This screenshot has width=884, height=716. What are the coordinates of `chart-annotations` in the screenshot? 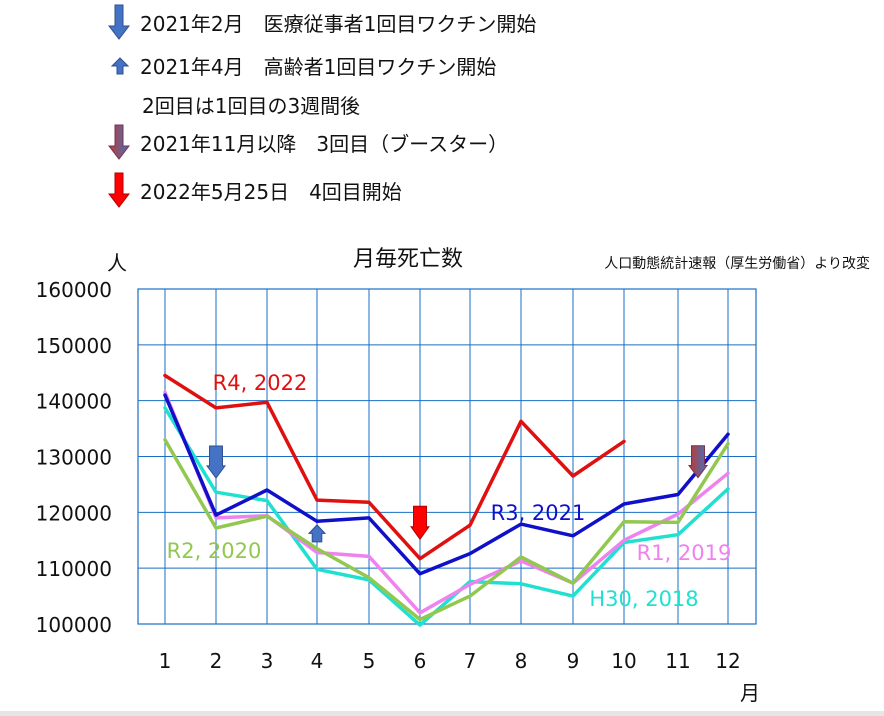 It's located at (457, 494).